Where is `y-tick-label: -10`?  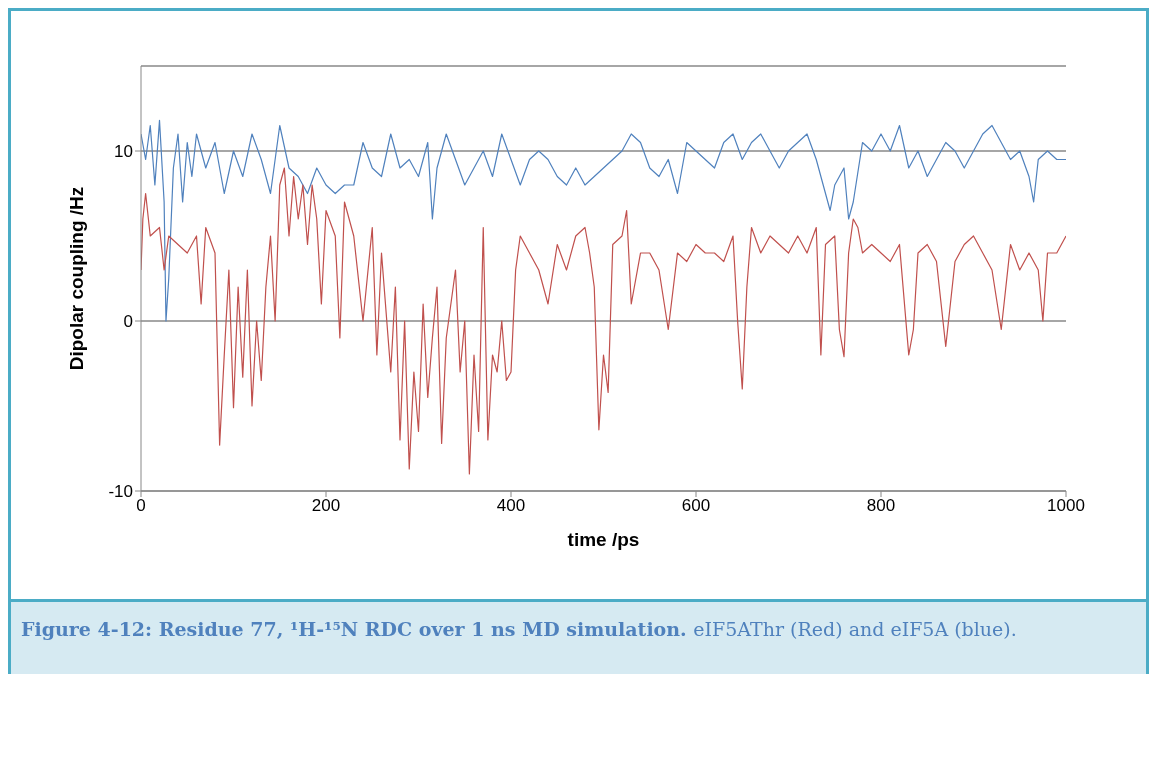
y-tick-label: -10 is located at coordinates (120, 492).